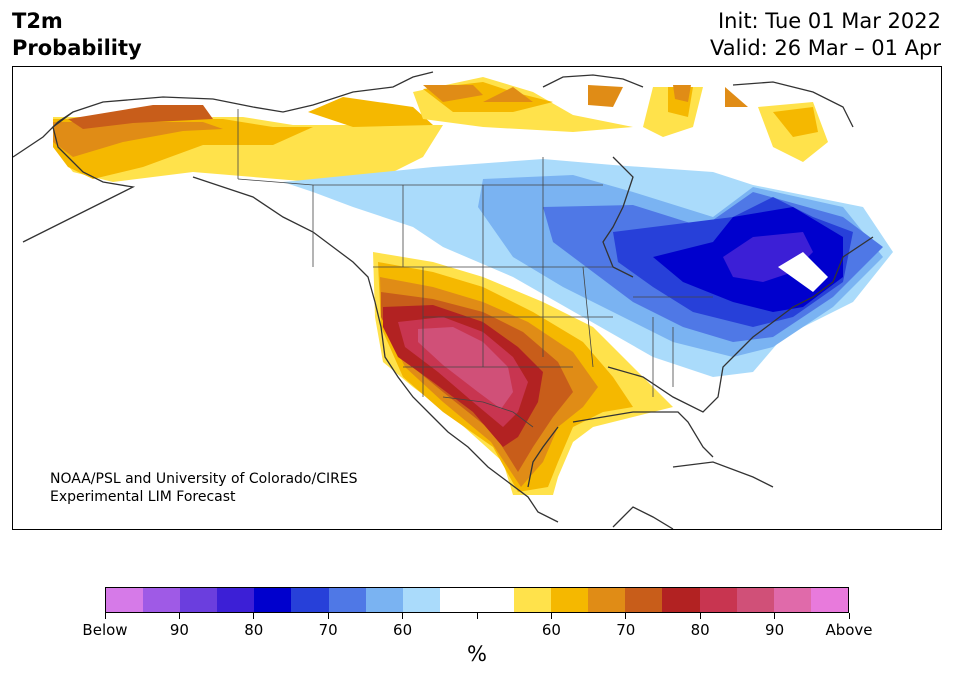  Describe the element at coordinates (477, 654) in the screenshot. I see `colorbar-unit: %` at that location.